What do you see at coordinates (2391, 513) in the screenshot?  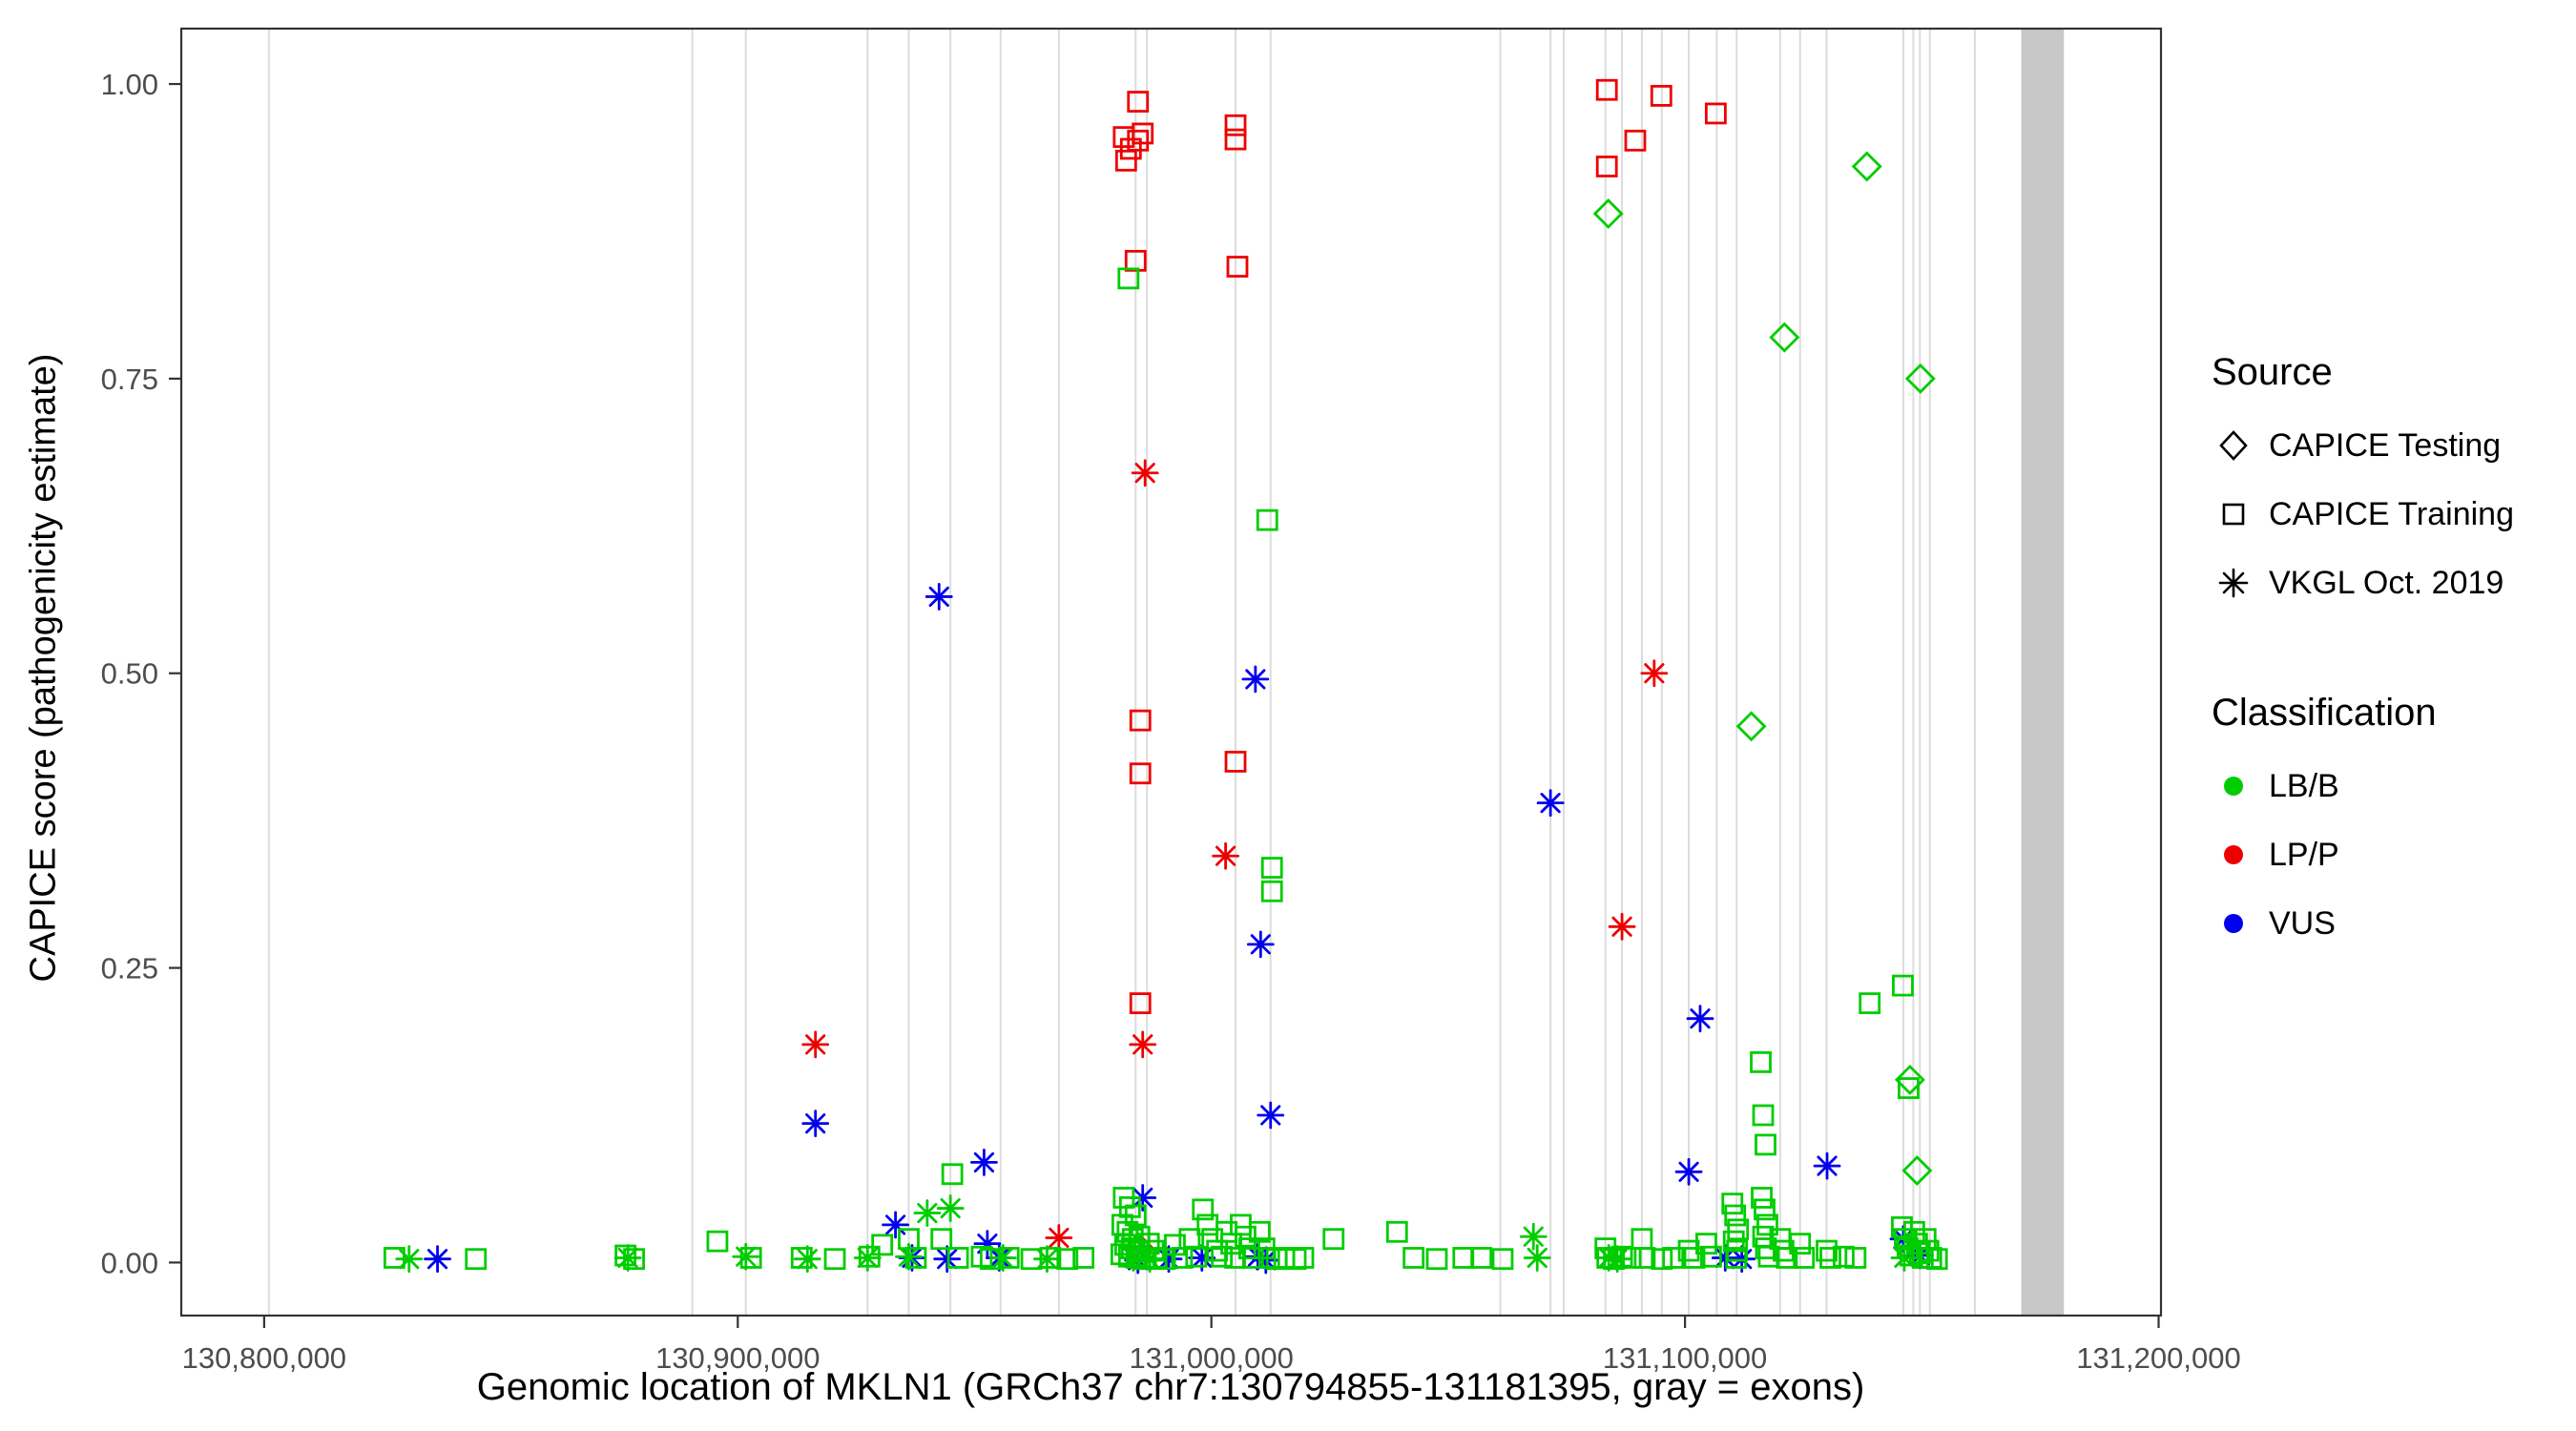 I see `legend-label-capice-training: CAPICE Training` at bounding box center [2391, 513].